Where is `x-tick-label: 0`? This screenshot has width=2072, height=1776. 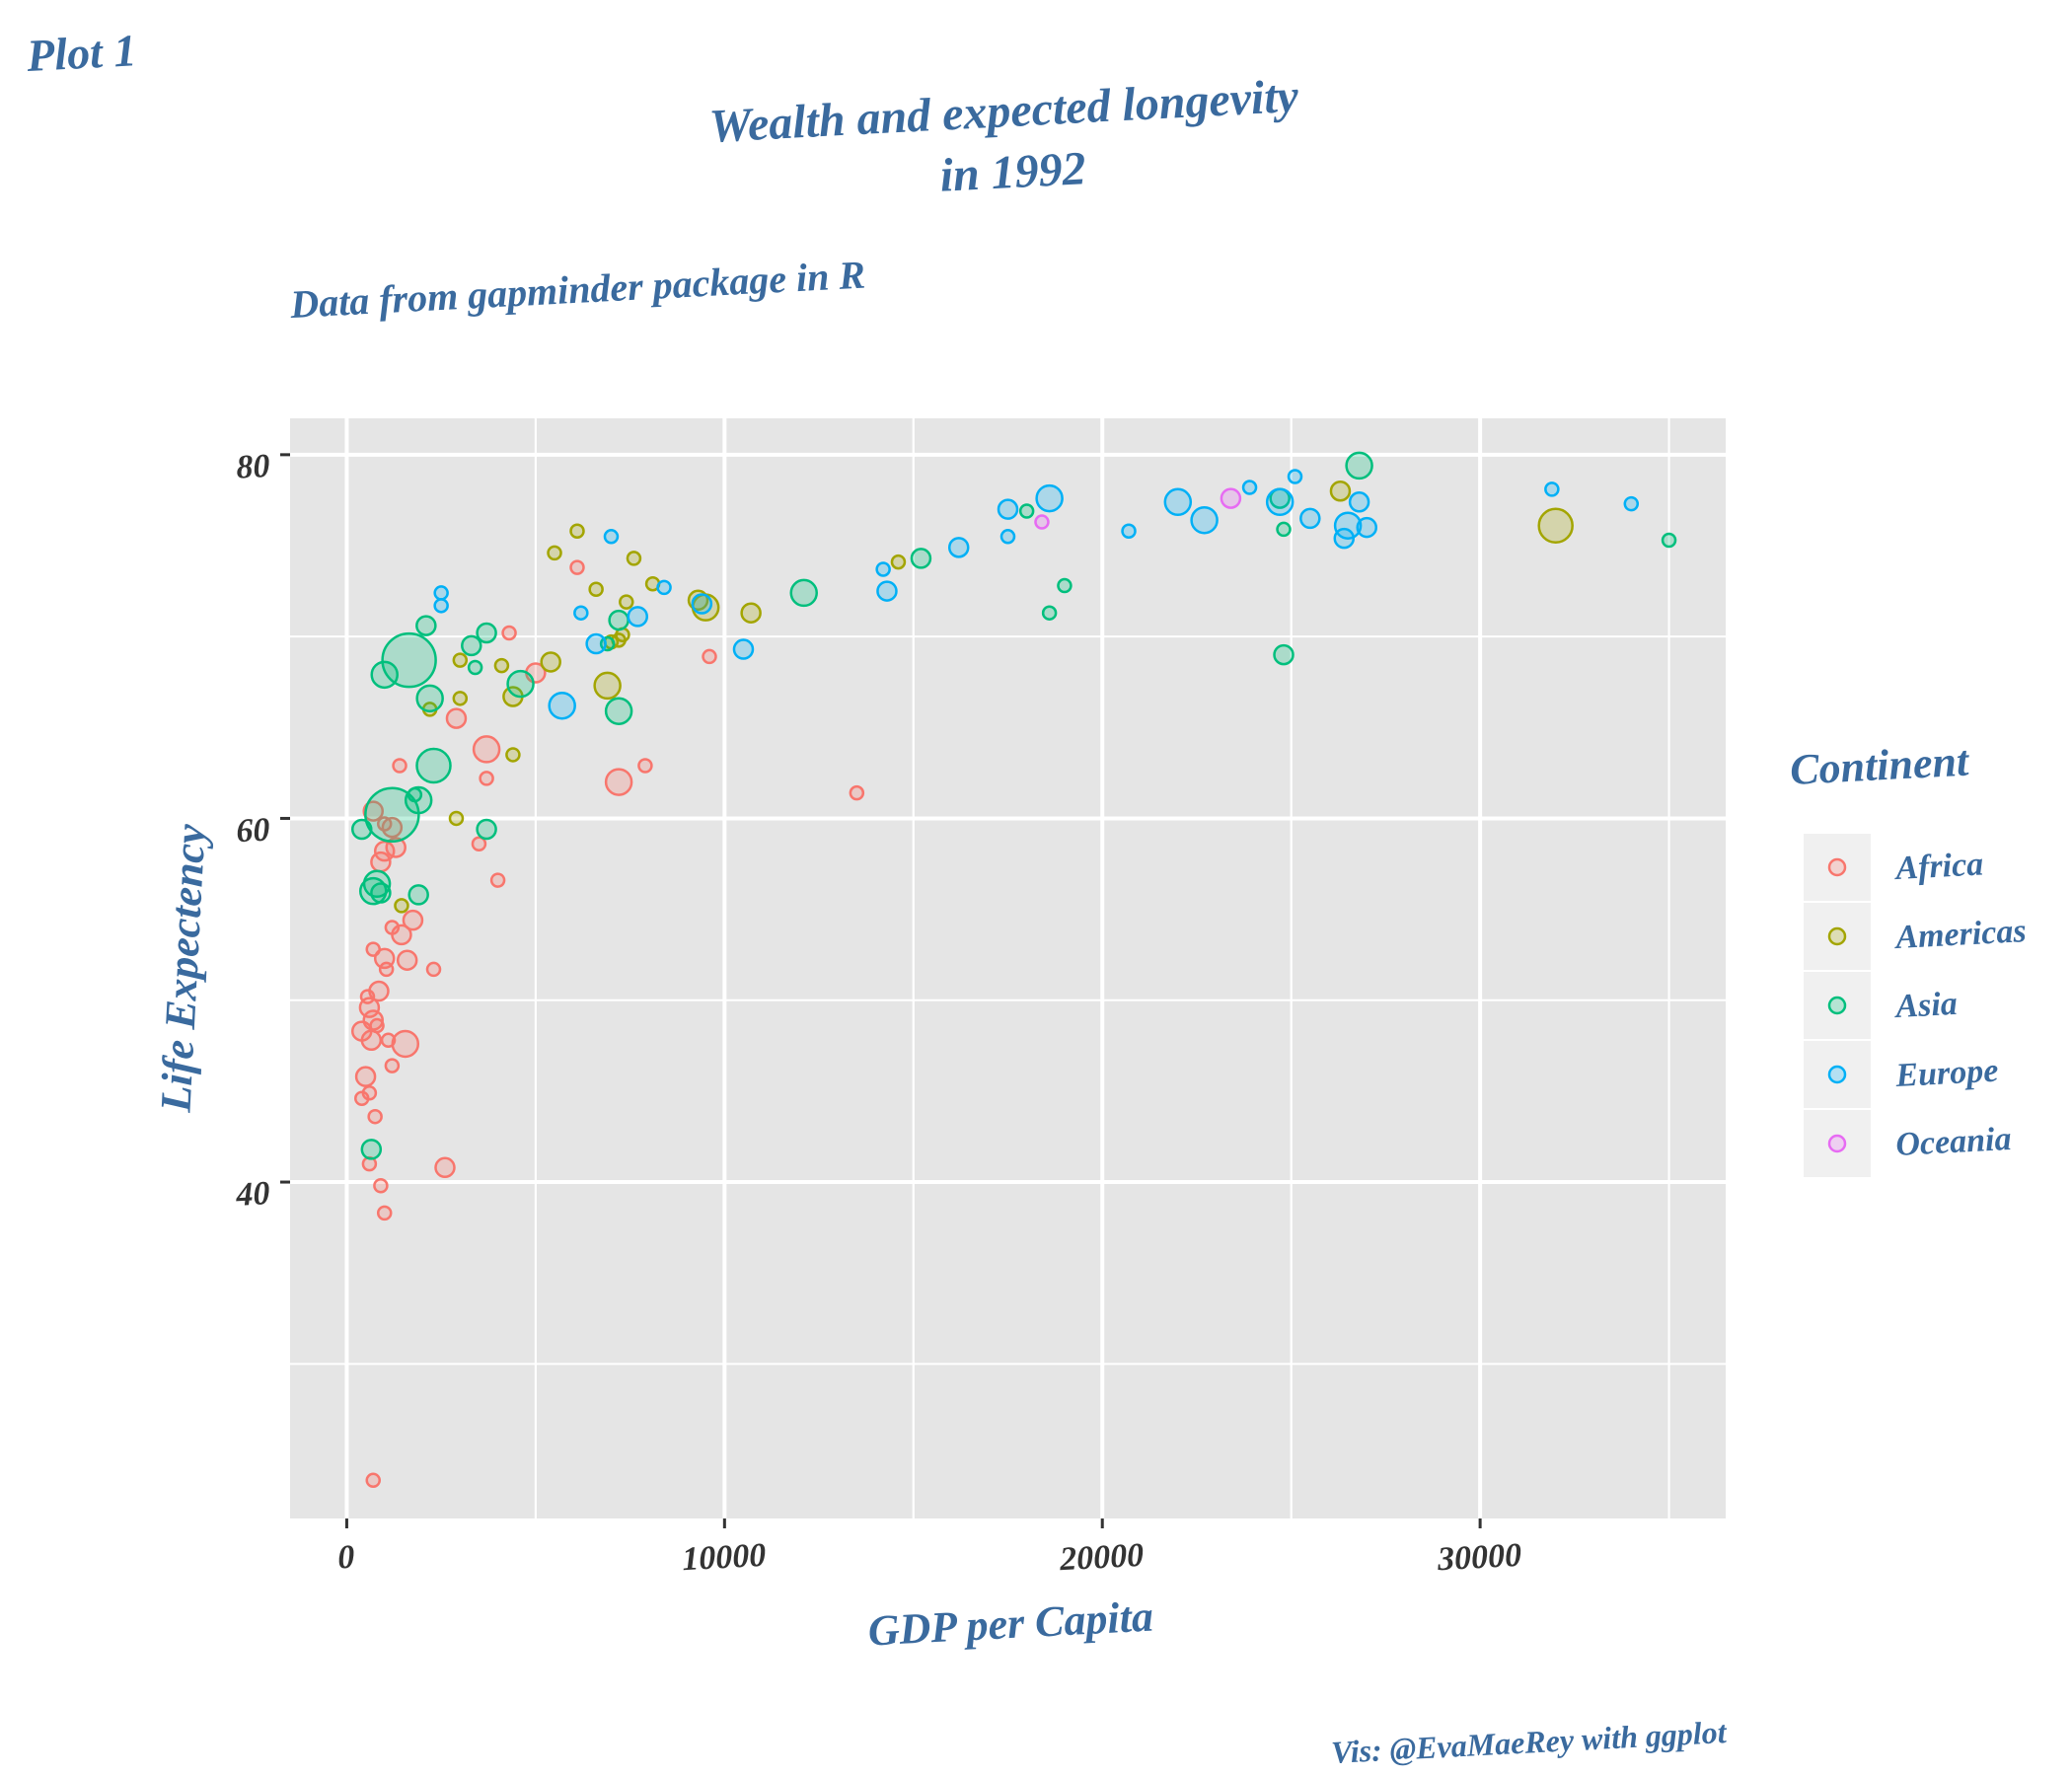
x-tick-label: 0 is located at coordinates (346, 1558).